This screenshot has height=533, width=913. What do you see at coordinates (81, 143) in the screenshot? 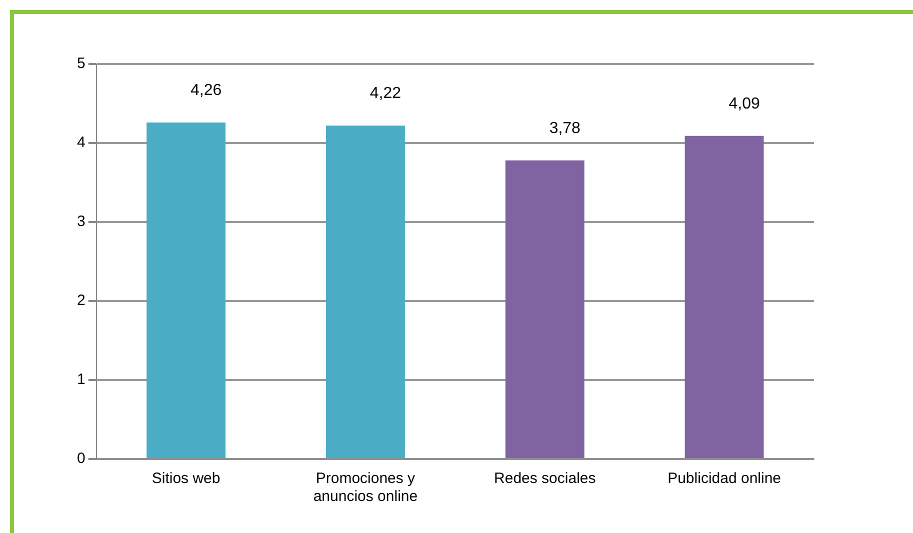
I see `y-tick-label: 4` at bounding box center [81, 143].